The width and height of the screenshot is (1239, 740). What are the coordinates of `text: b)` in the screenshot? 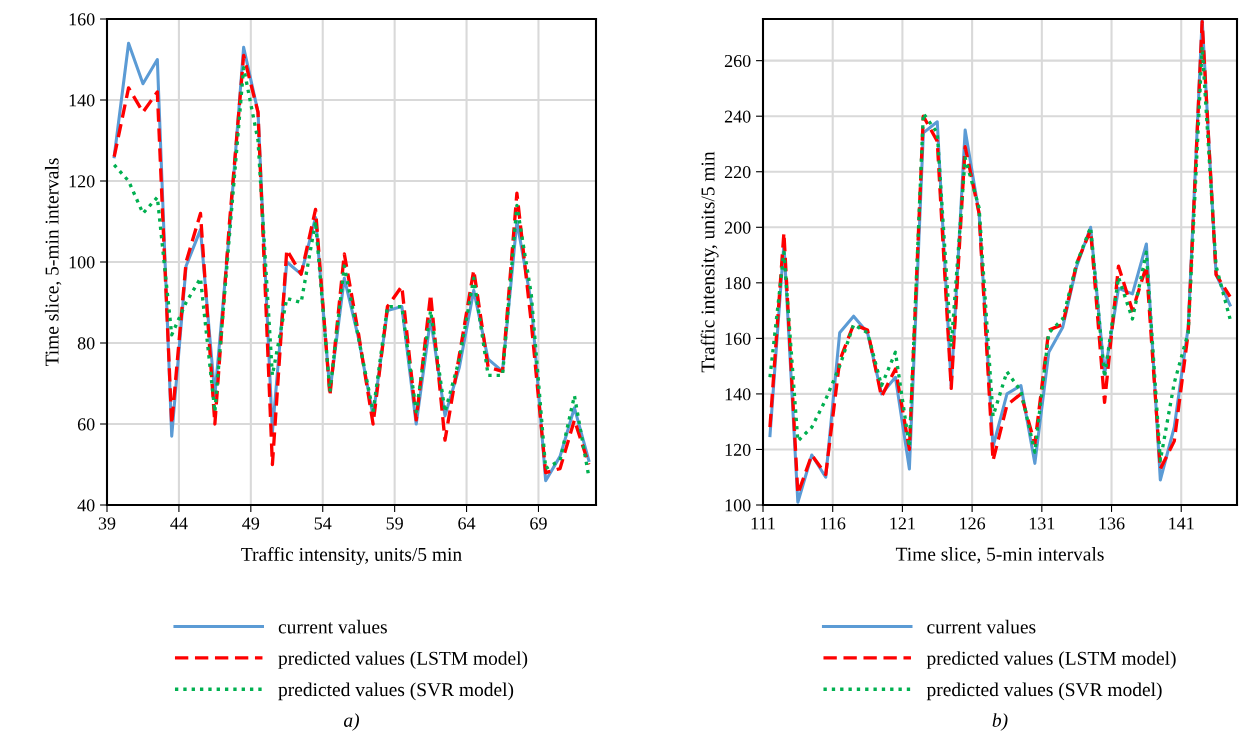 It's located at (1000, 722).